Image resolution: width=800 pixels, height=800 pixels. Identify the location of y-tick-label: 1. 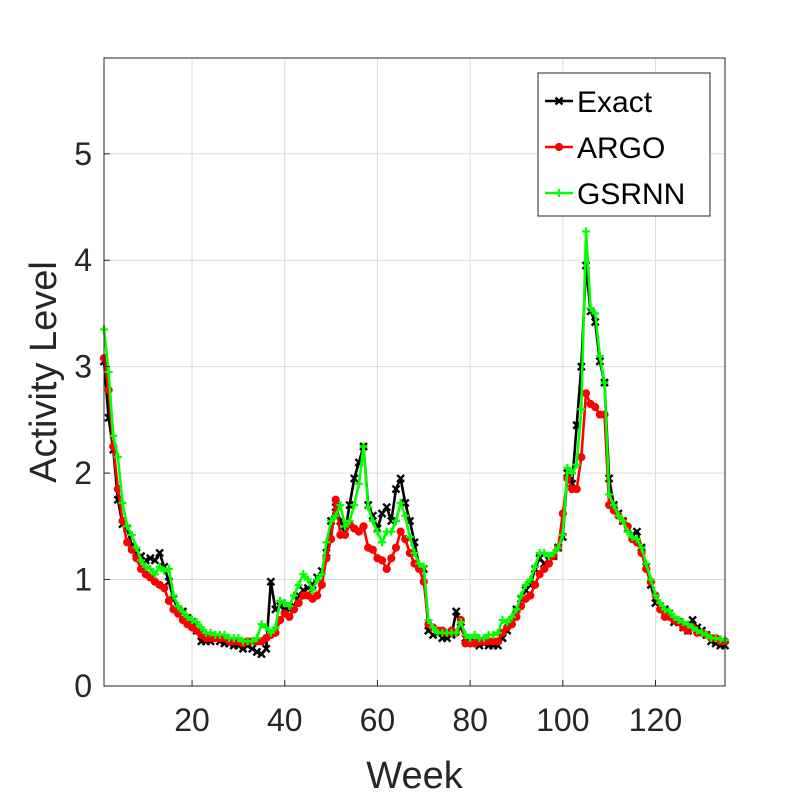
(83, 580).